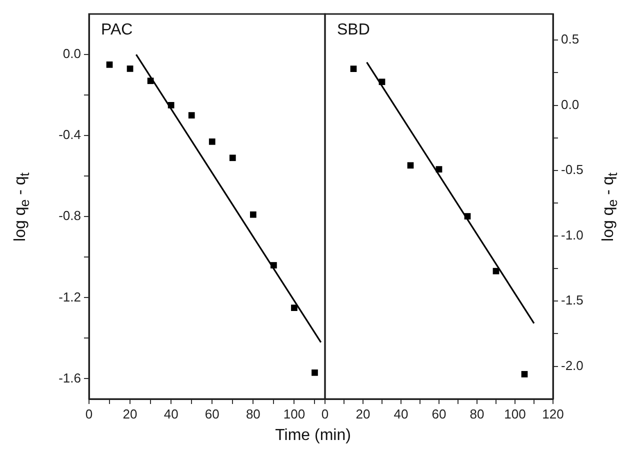 The image size is (626, 458). What do you see at coordinates (69, 296) in the screenshot?
I see `y-tick-label: -1.2` at bounding box center [69, 296].